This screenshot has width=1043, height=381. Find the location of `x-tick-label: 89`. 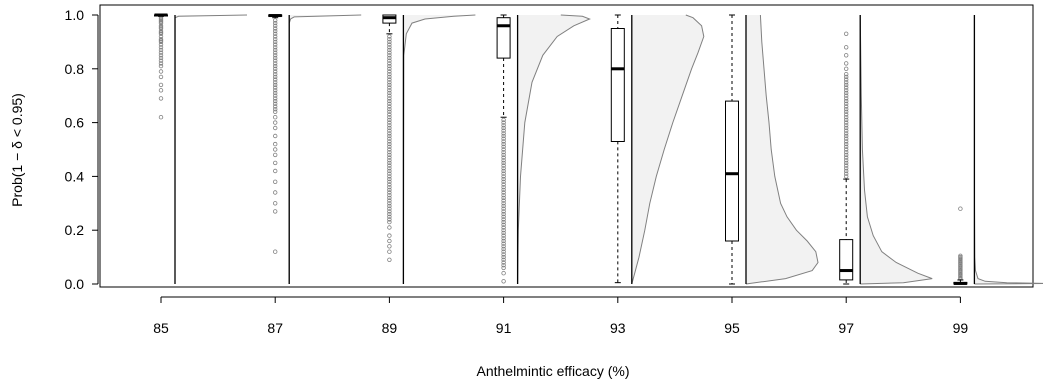

x-tick-label: 89 is located at coordinates (390, 328).